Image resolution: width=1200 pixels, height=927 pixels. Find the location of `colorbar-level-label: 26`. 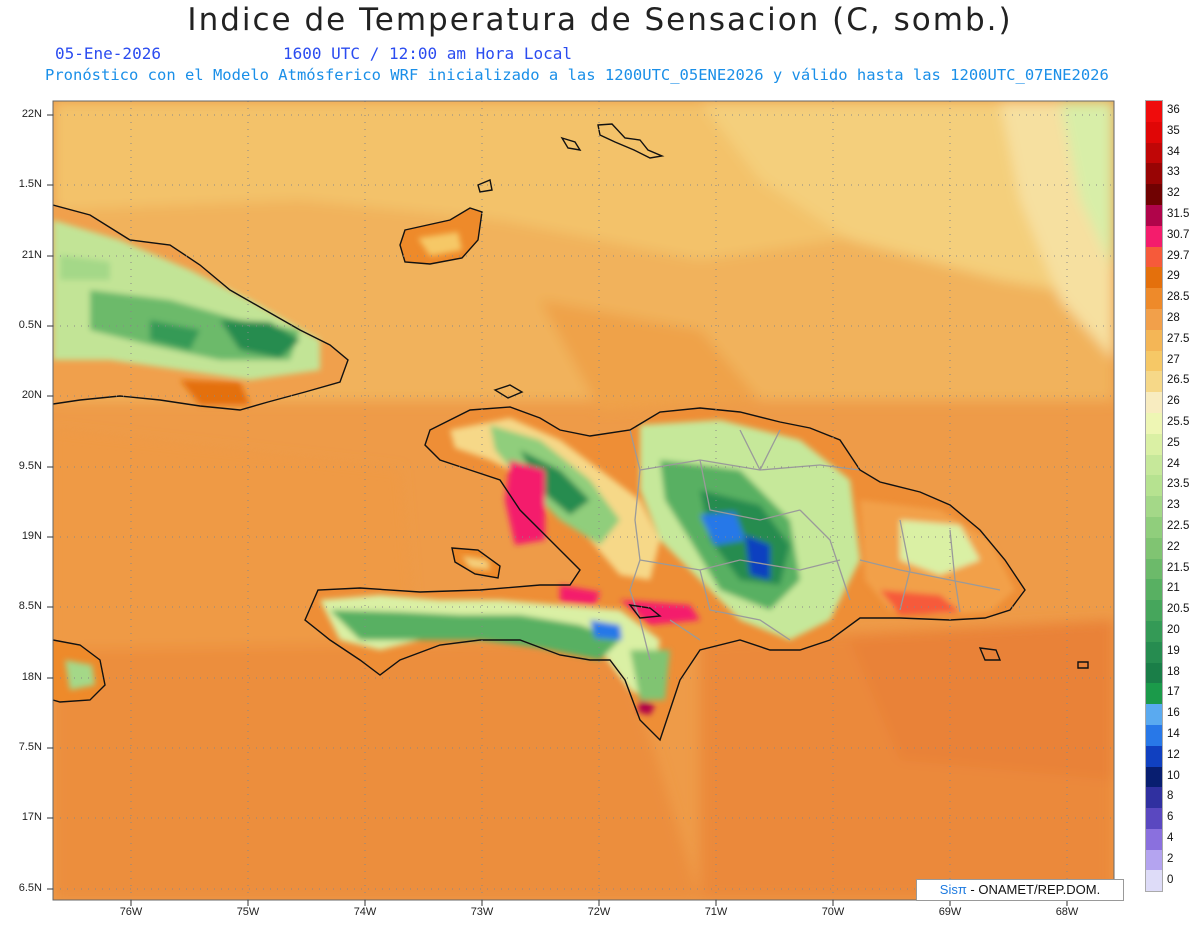

colorbar-level-label: 26 is located at coordinates (1173, 401).